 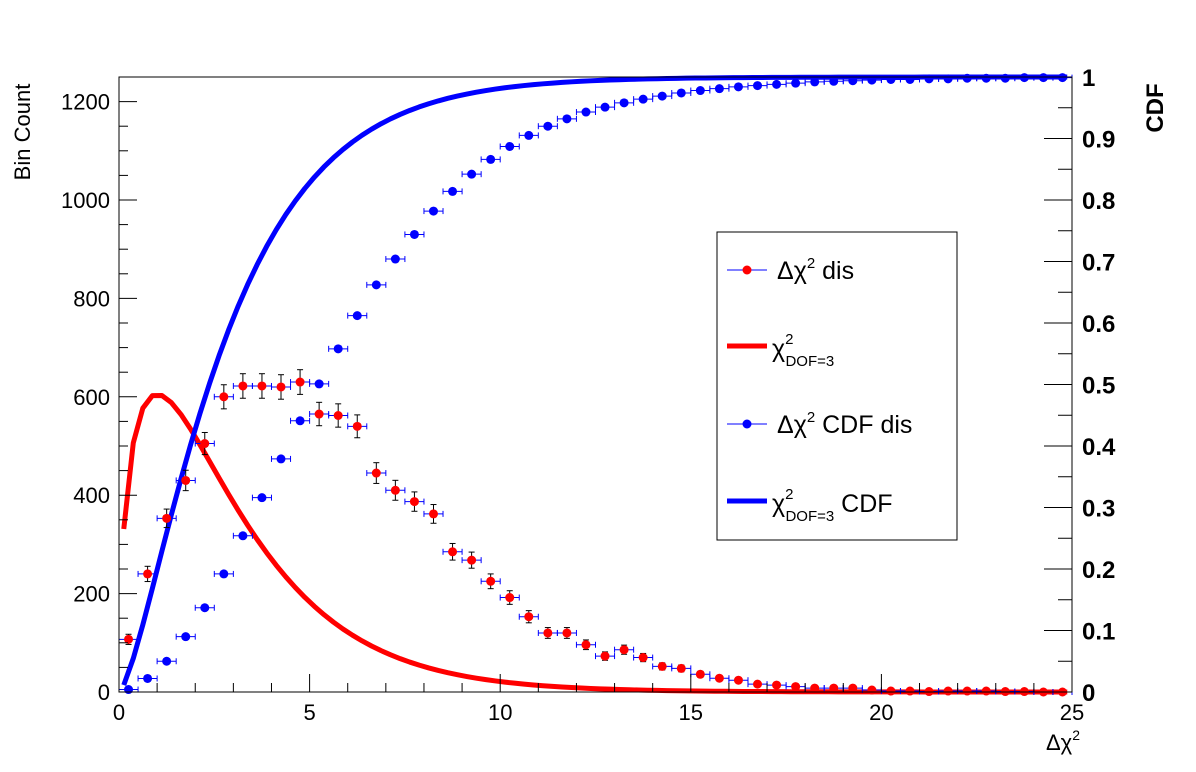 I want to click on y-tick-label: 200, so click(x=91, y=594).